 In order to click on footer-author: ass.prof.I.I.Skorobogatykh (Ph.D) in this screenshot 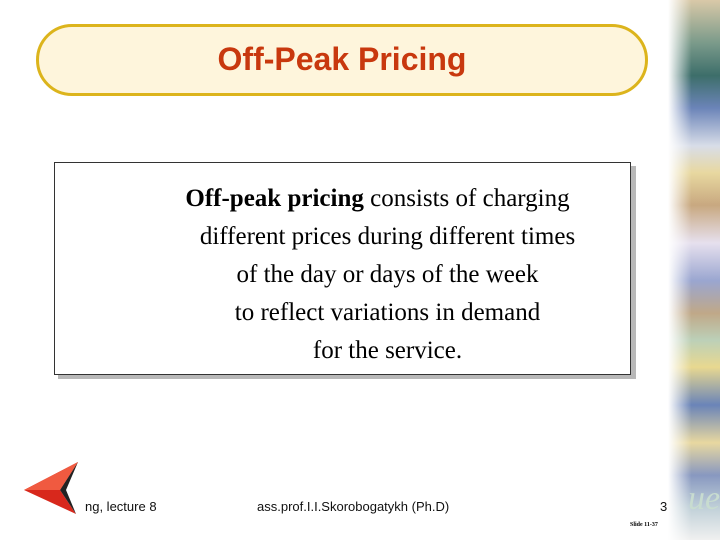, I will do `click(353, 506)`.